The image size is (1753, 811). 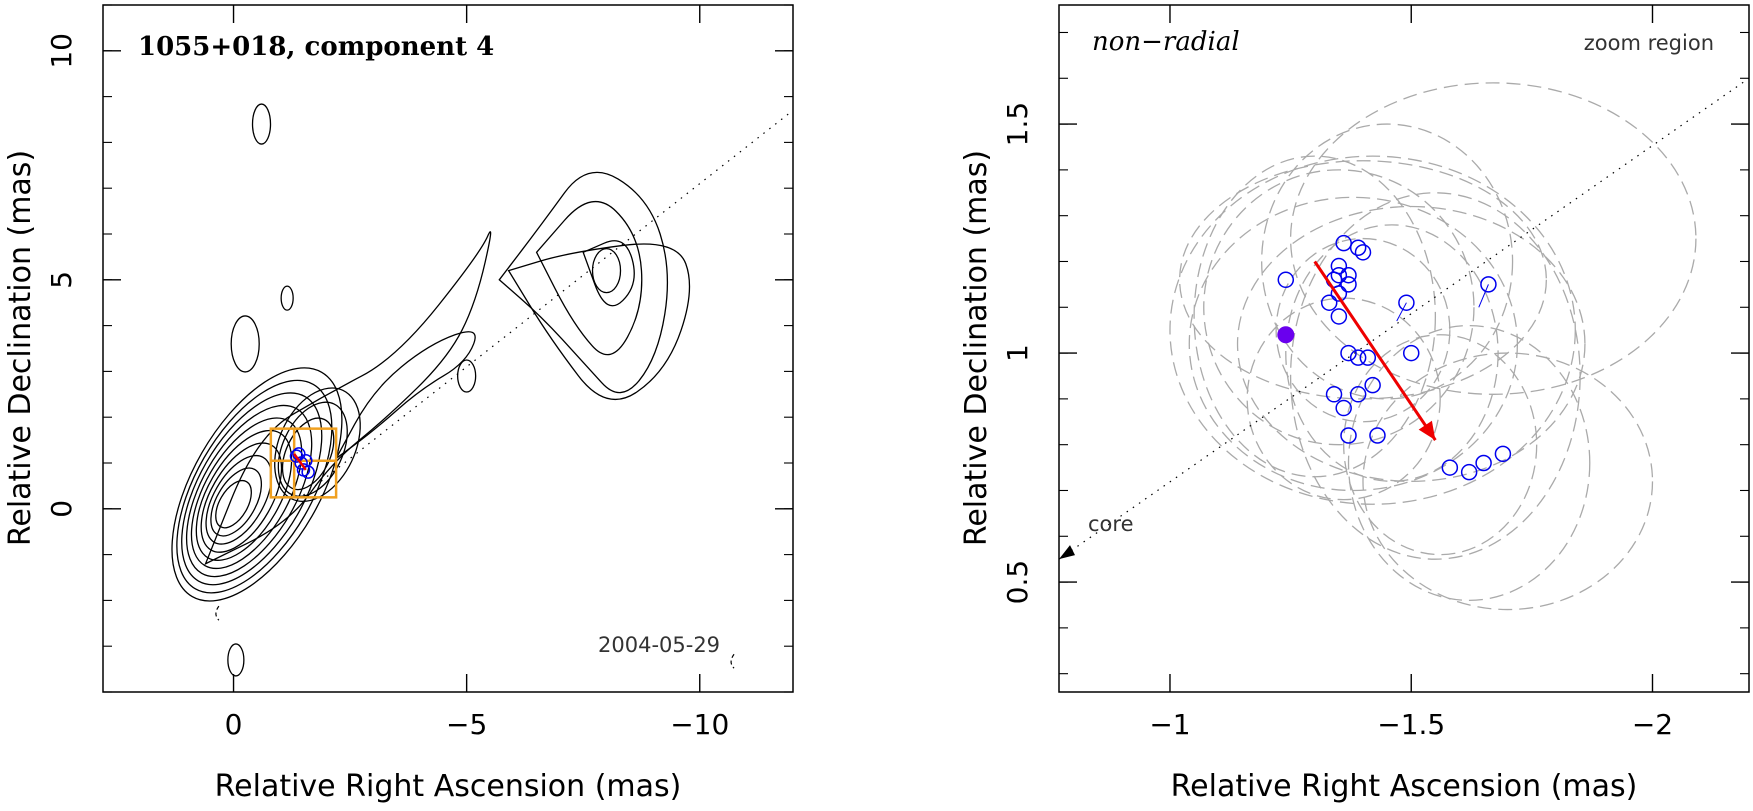 I want to click on left-x-axis-label: Relative Right Ascension (mas), so click(x=448, y=786).